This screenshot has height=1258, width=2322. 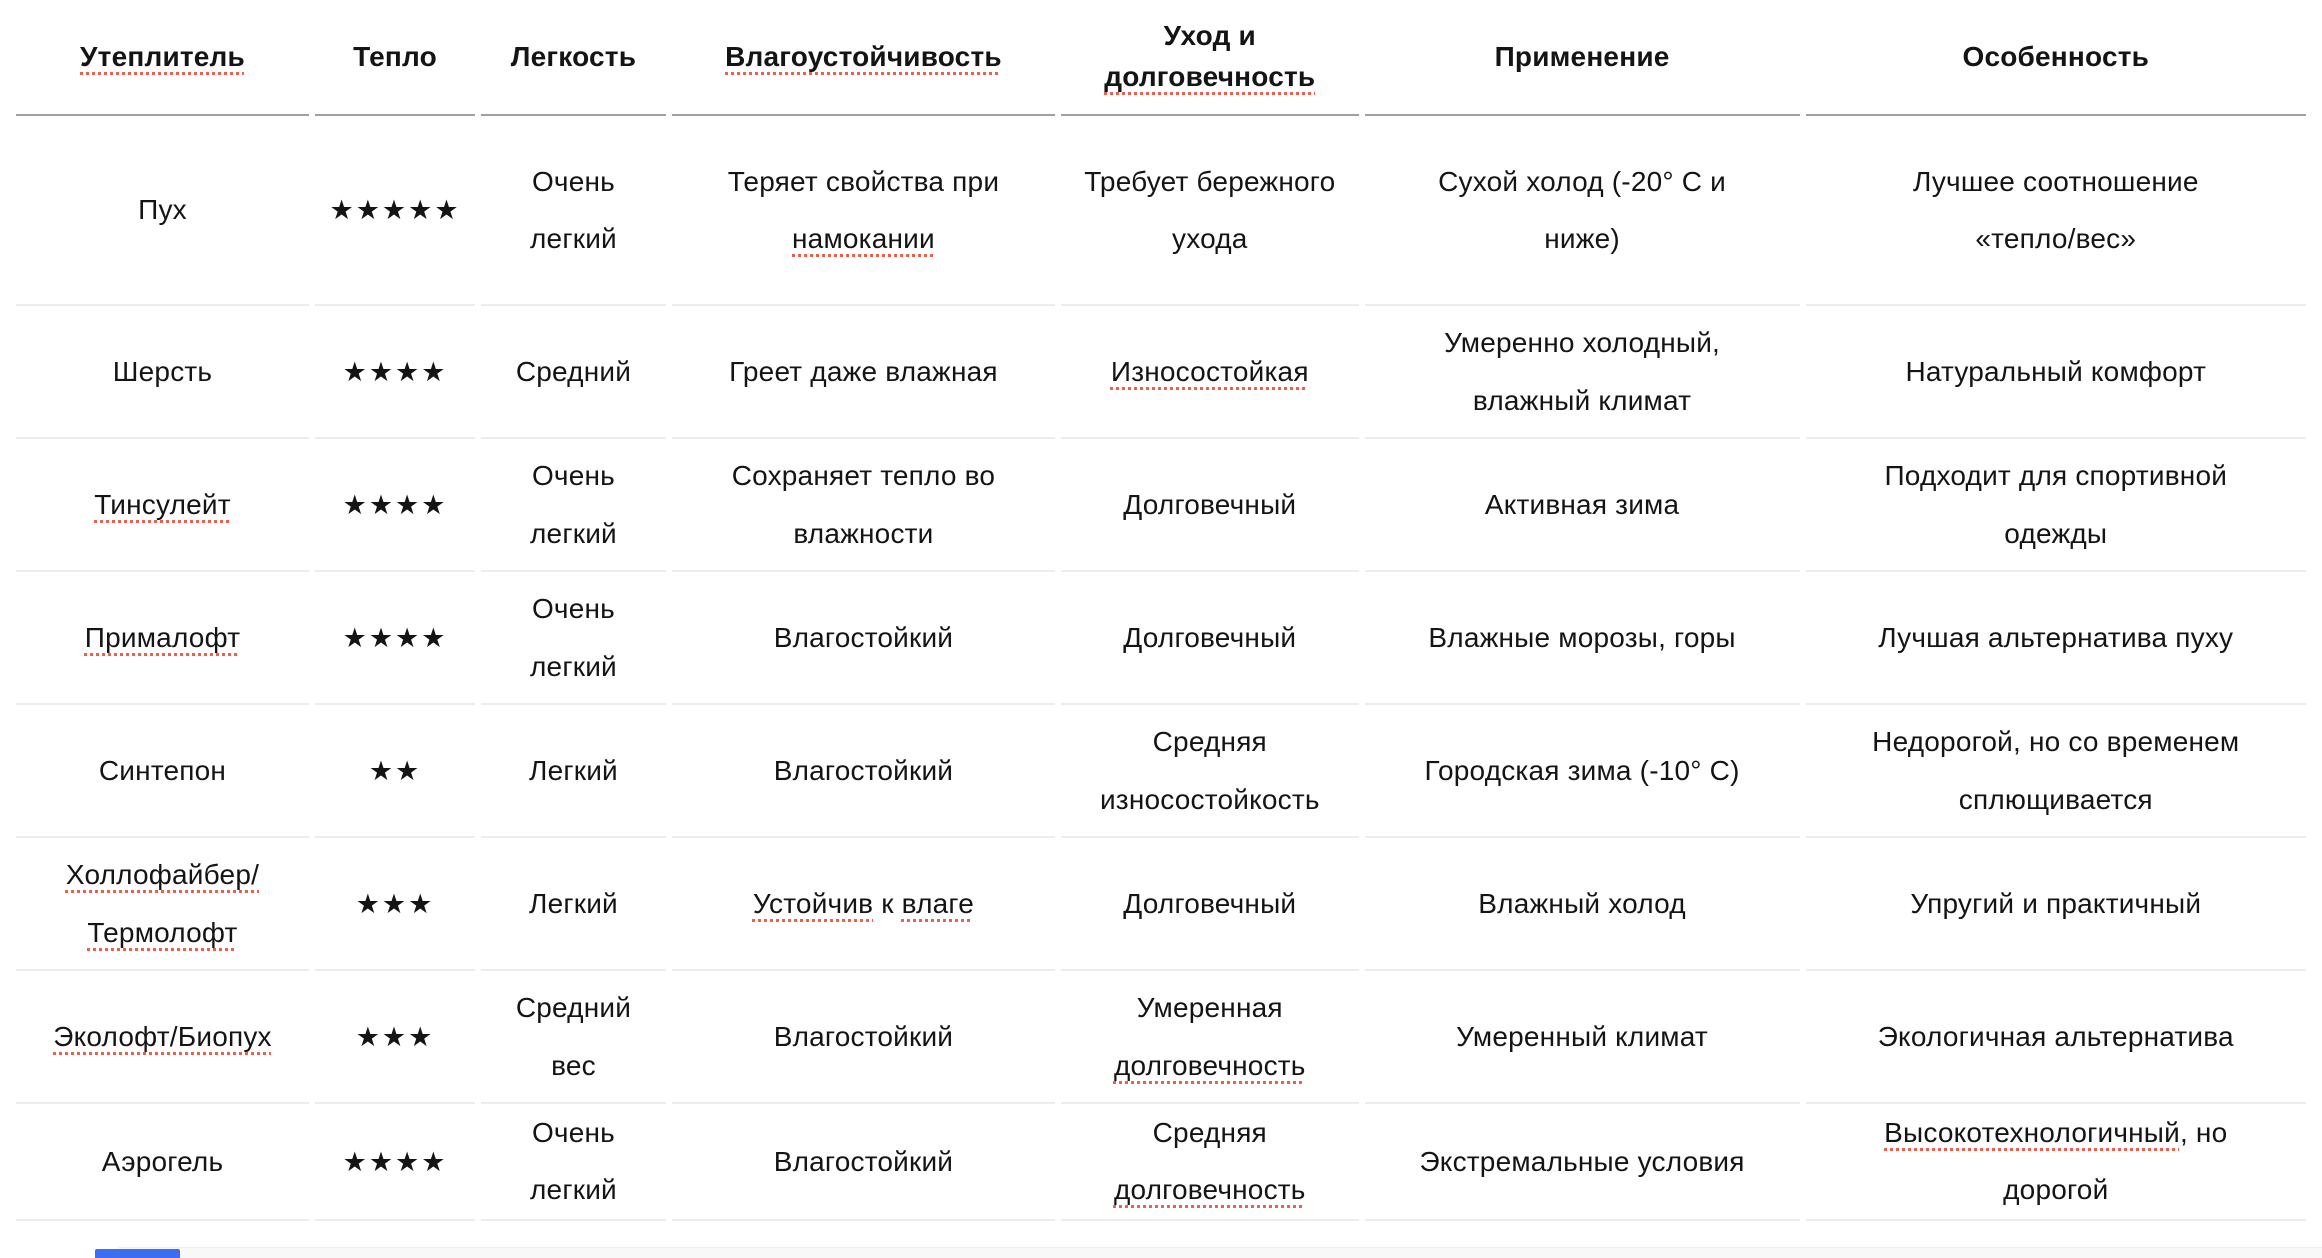 I want to click on cell-application: Умеренный климат, so click(x=1582, y=1037).